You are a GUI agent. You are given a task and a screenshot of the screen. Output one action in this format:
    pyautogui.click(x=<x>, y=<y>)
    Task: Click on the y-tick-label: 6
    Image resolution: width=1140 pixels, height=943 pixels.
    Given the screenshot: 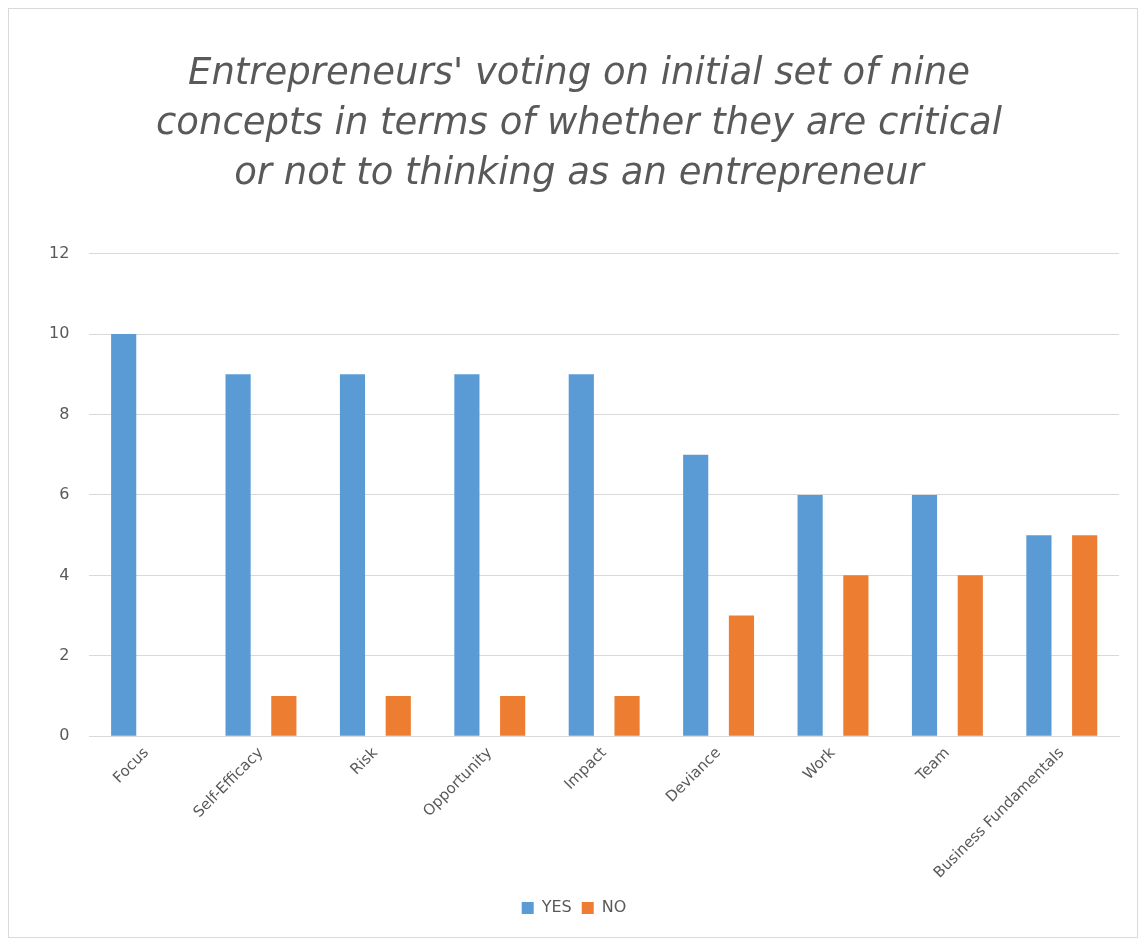 What is the action you would take?
    pyautogui.click(x=64, y=494)
    